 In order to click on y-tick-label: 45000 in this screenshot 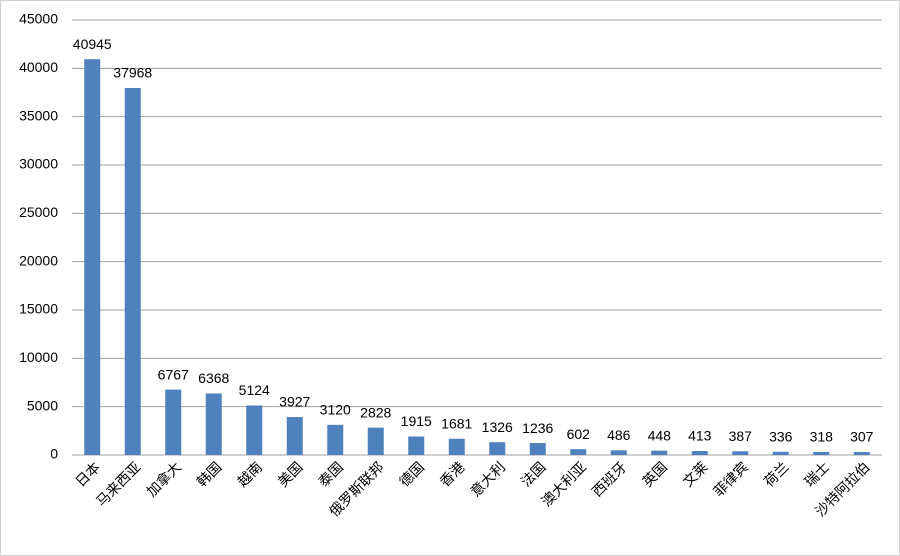, I will do `click(38, 19)`.